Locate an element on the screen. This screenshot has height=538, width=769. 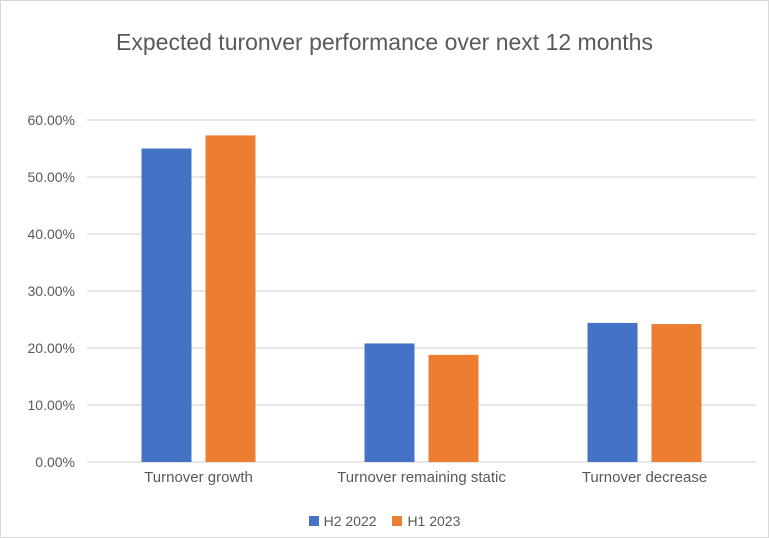
x-tick-label: Turnover decrease is located at coordinates (644, 477).